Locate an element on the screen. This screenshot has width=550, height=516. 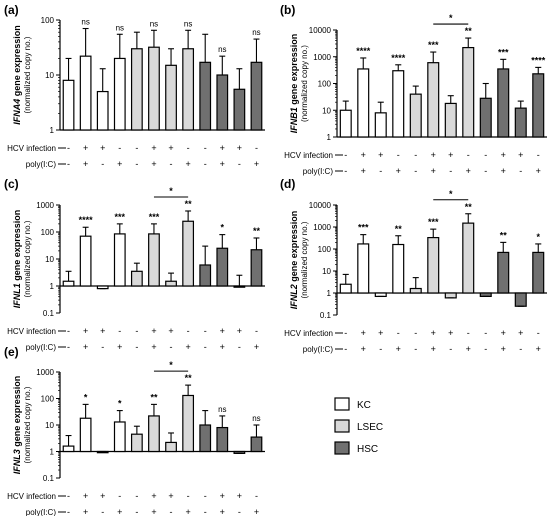
y-axis-title: IFNB1 gene expression is located at coordinates (294, 84).